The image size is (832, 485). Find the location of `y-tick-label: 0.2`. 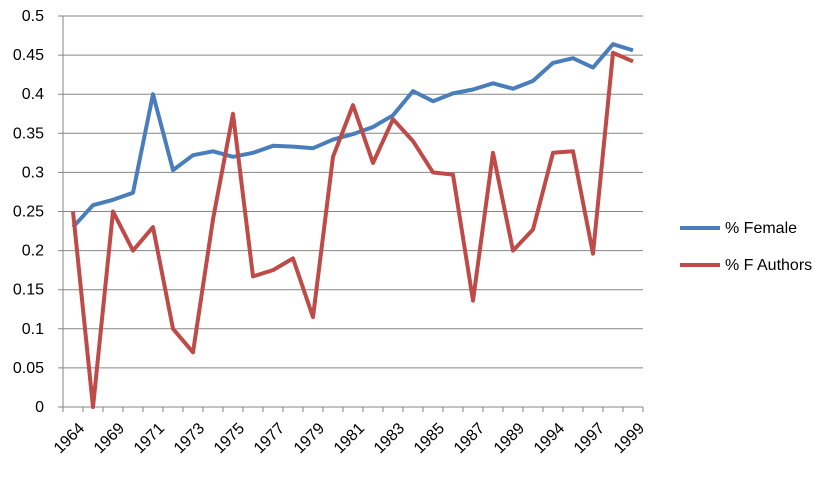

y-tick-label: 0.2 is located at coordinates (33, 251).